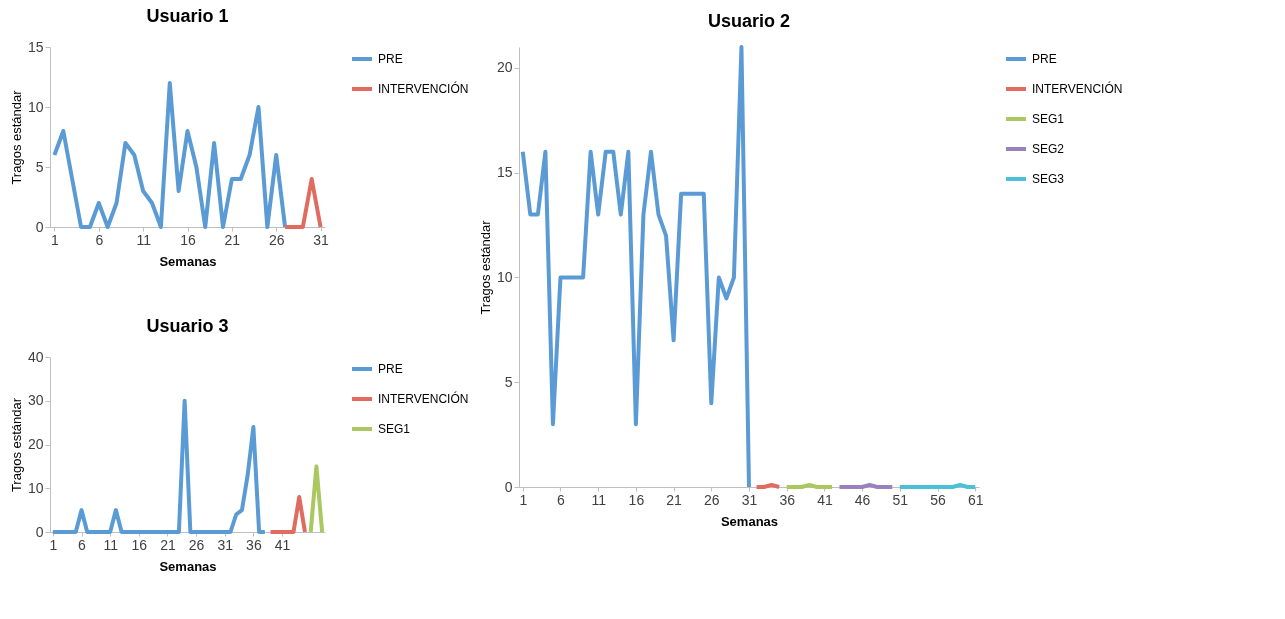  I want to click on legend-label: SEG3, so click(1048, 179).